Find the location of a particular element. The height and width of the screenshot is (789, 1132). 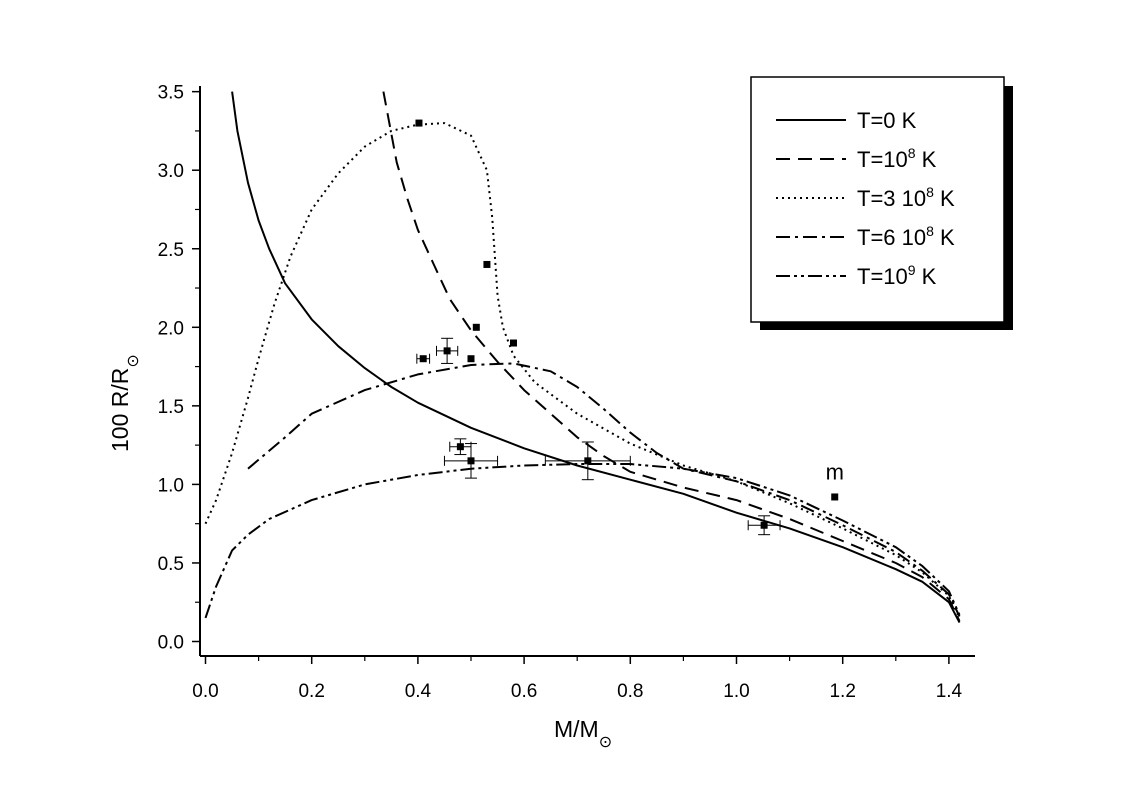

legend-label-5: T=109 K is located at coordinates (897, 275).